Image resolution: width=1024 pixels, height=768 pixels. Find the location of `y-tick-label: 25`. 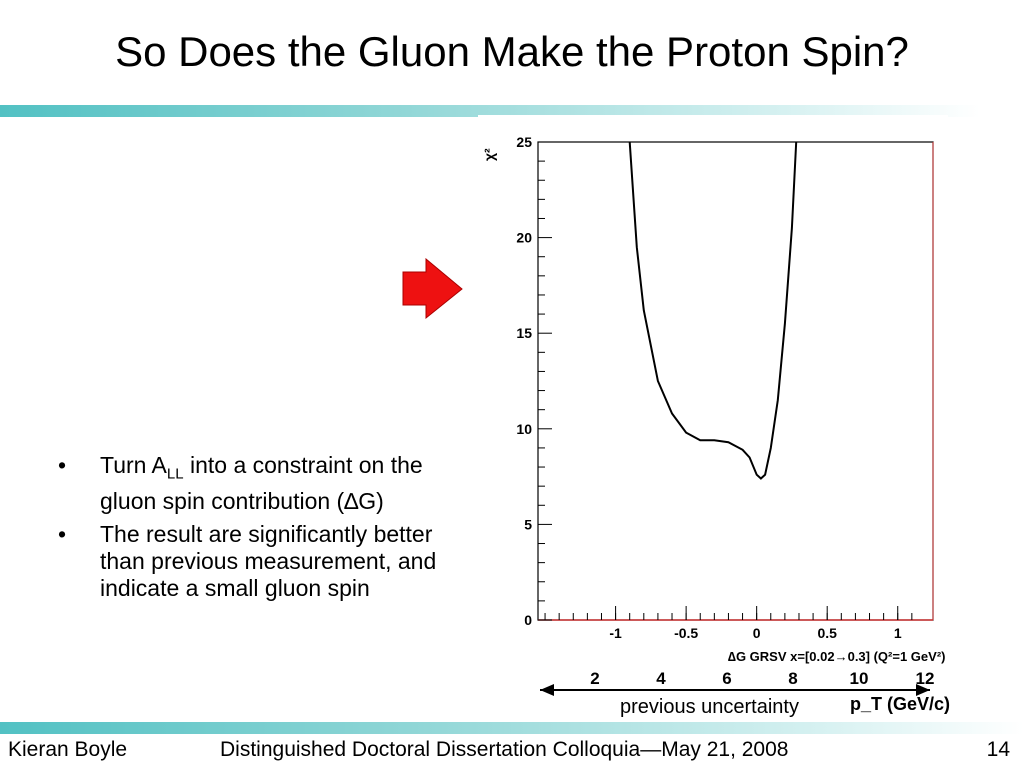

y-tick-label: 25 is located at coordinates (524, 142).